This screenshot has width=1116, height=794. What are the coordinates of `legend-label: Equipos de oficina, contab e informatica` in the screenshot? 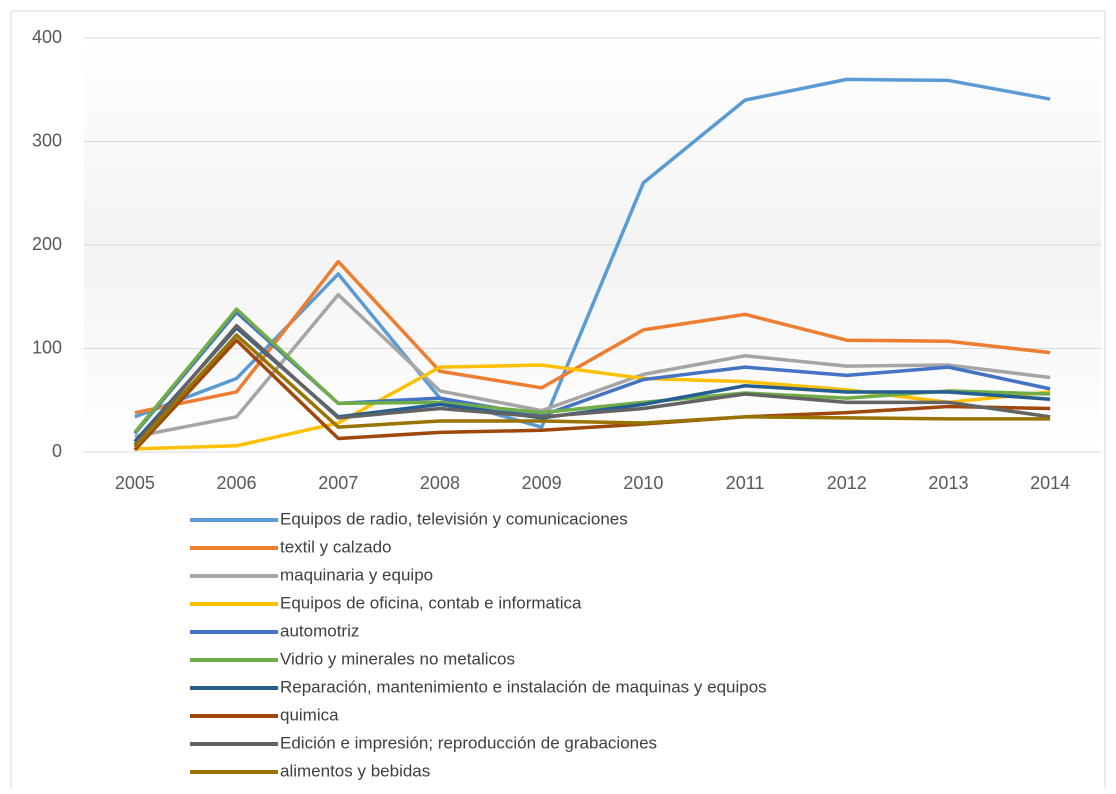 It's located at (431, 602).